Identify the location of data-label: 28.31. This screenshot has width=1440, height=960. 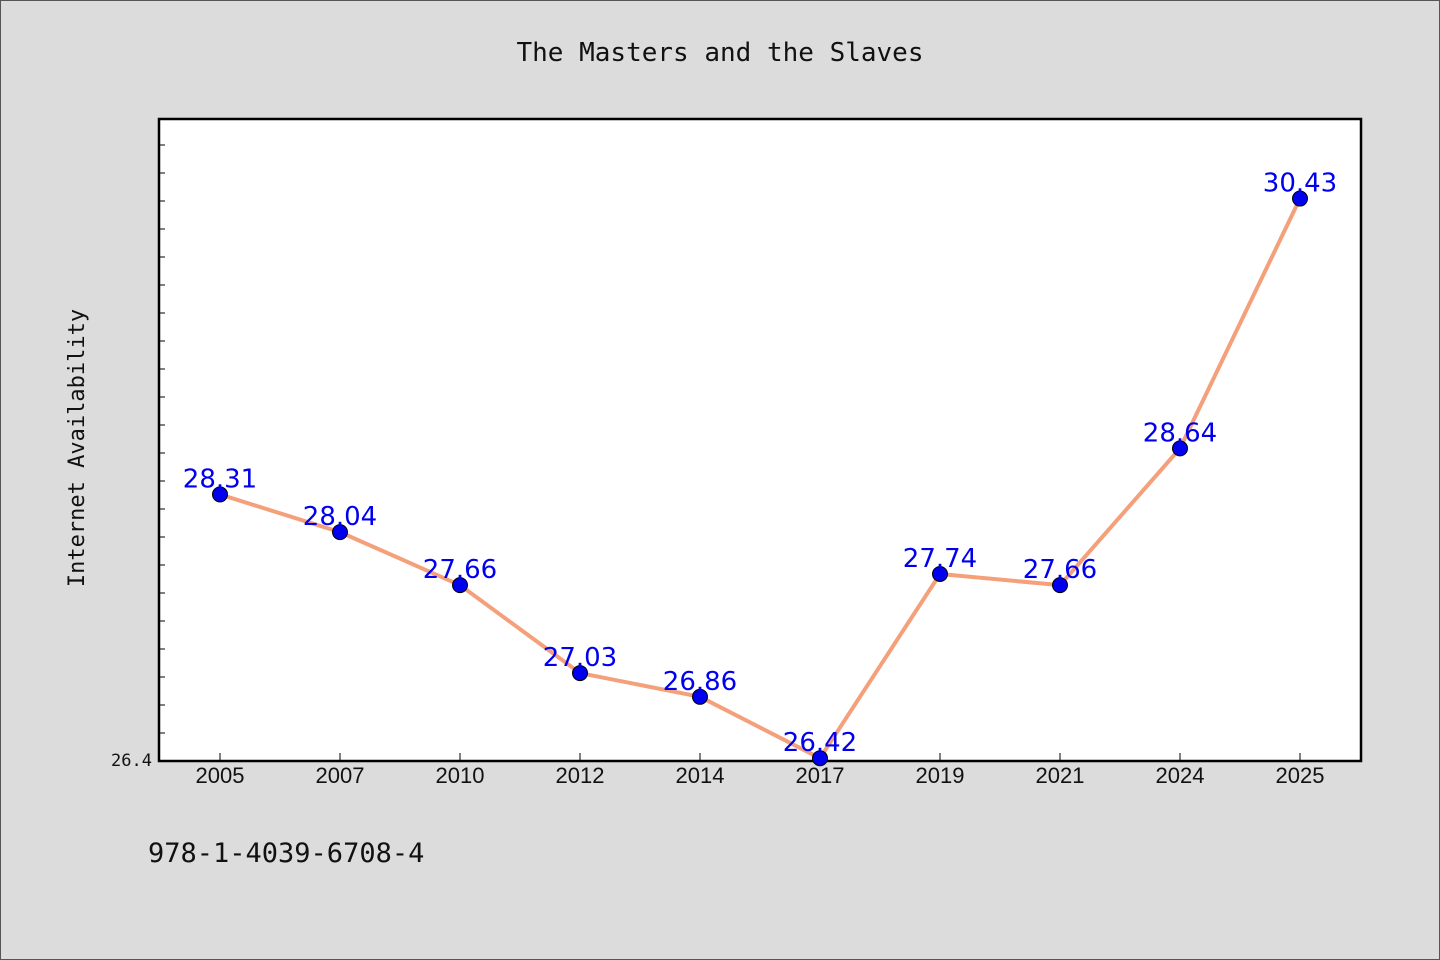
(220, 479).